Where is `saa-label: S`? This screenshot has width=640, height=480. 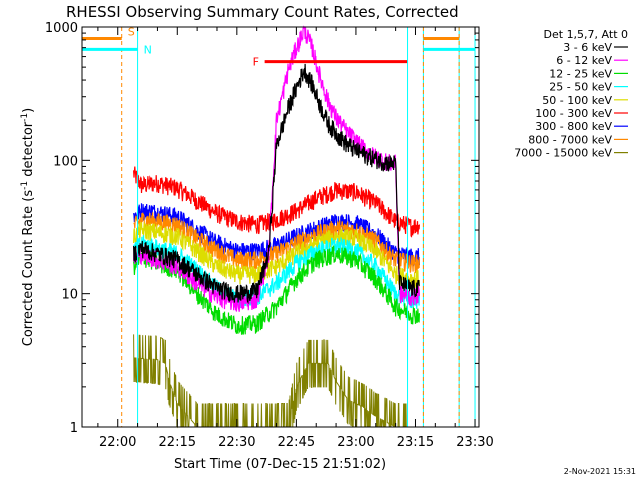 saa-label: S is located at coordinates (131, 31).